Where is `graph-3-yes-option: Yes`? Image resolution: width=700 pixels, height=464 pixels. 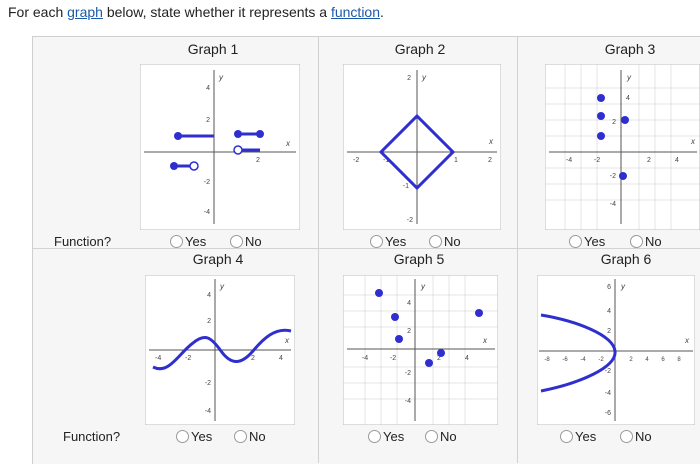 graph-3-yes-option: Yes is located at coordinates (587, 241).